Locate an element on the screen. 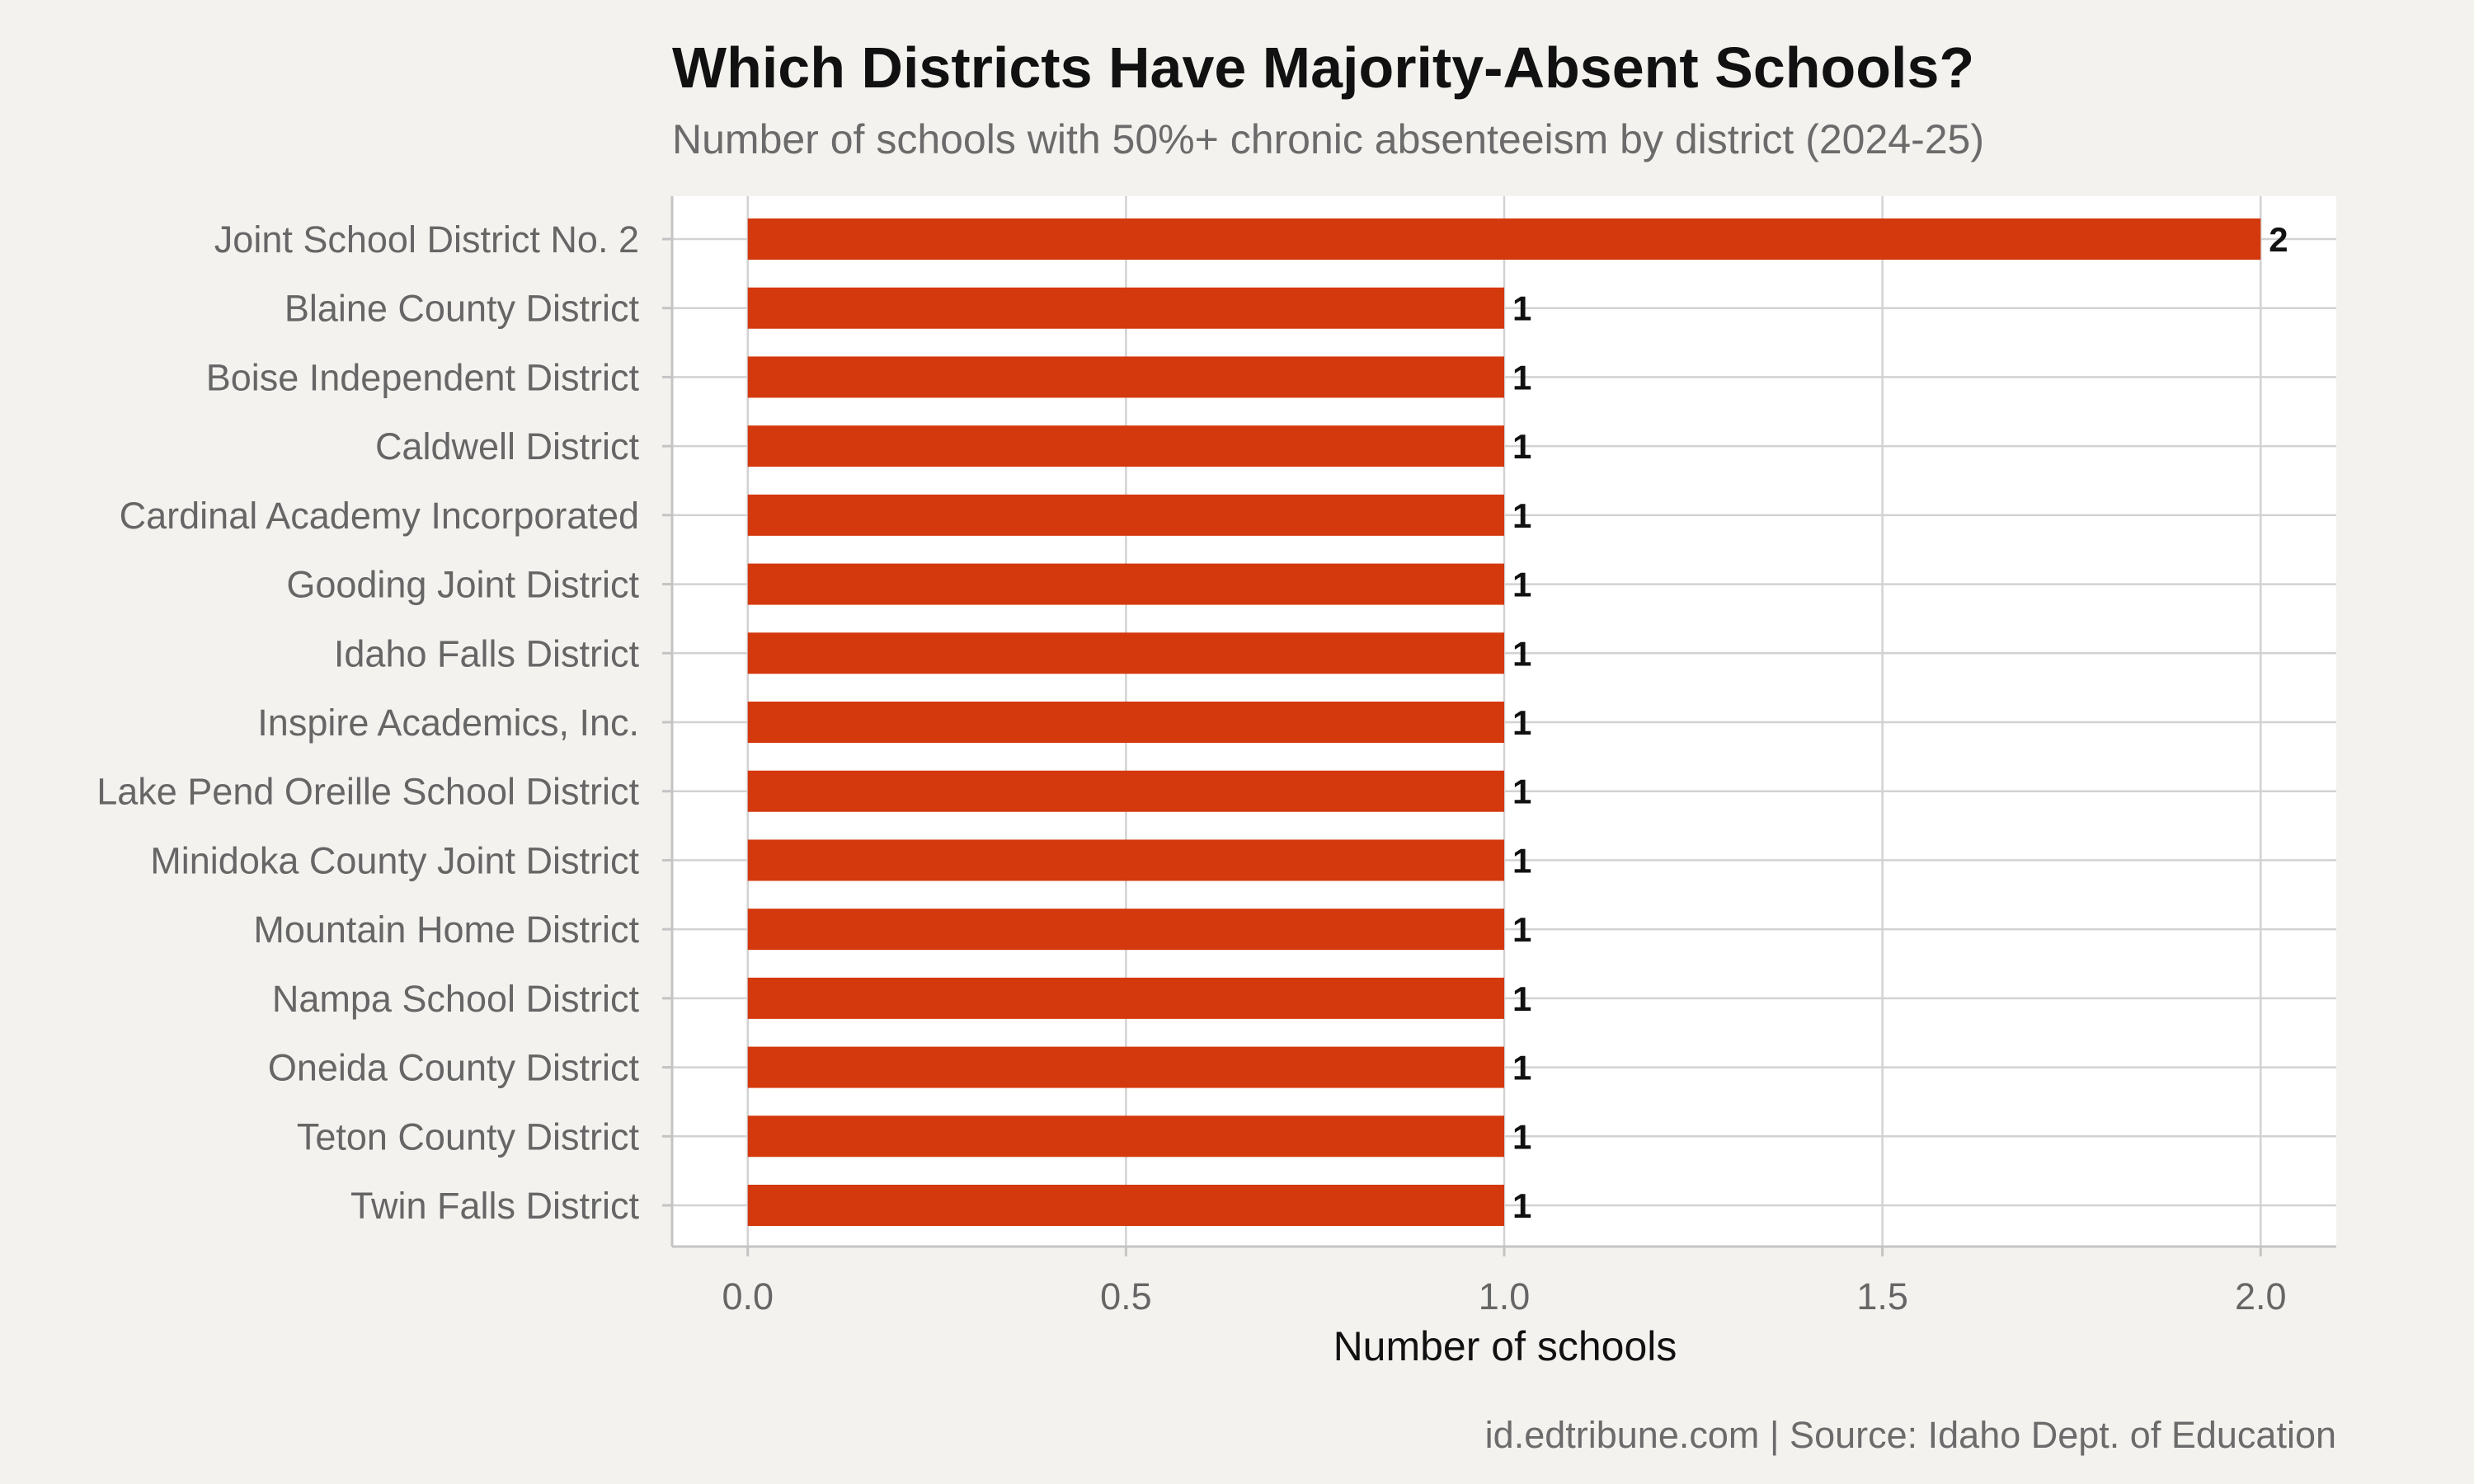 This screenshot has width=2474, height=1484. y-tick-label: Boise Independent District is located at coordinates (423, 377).